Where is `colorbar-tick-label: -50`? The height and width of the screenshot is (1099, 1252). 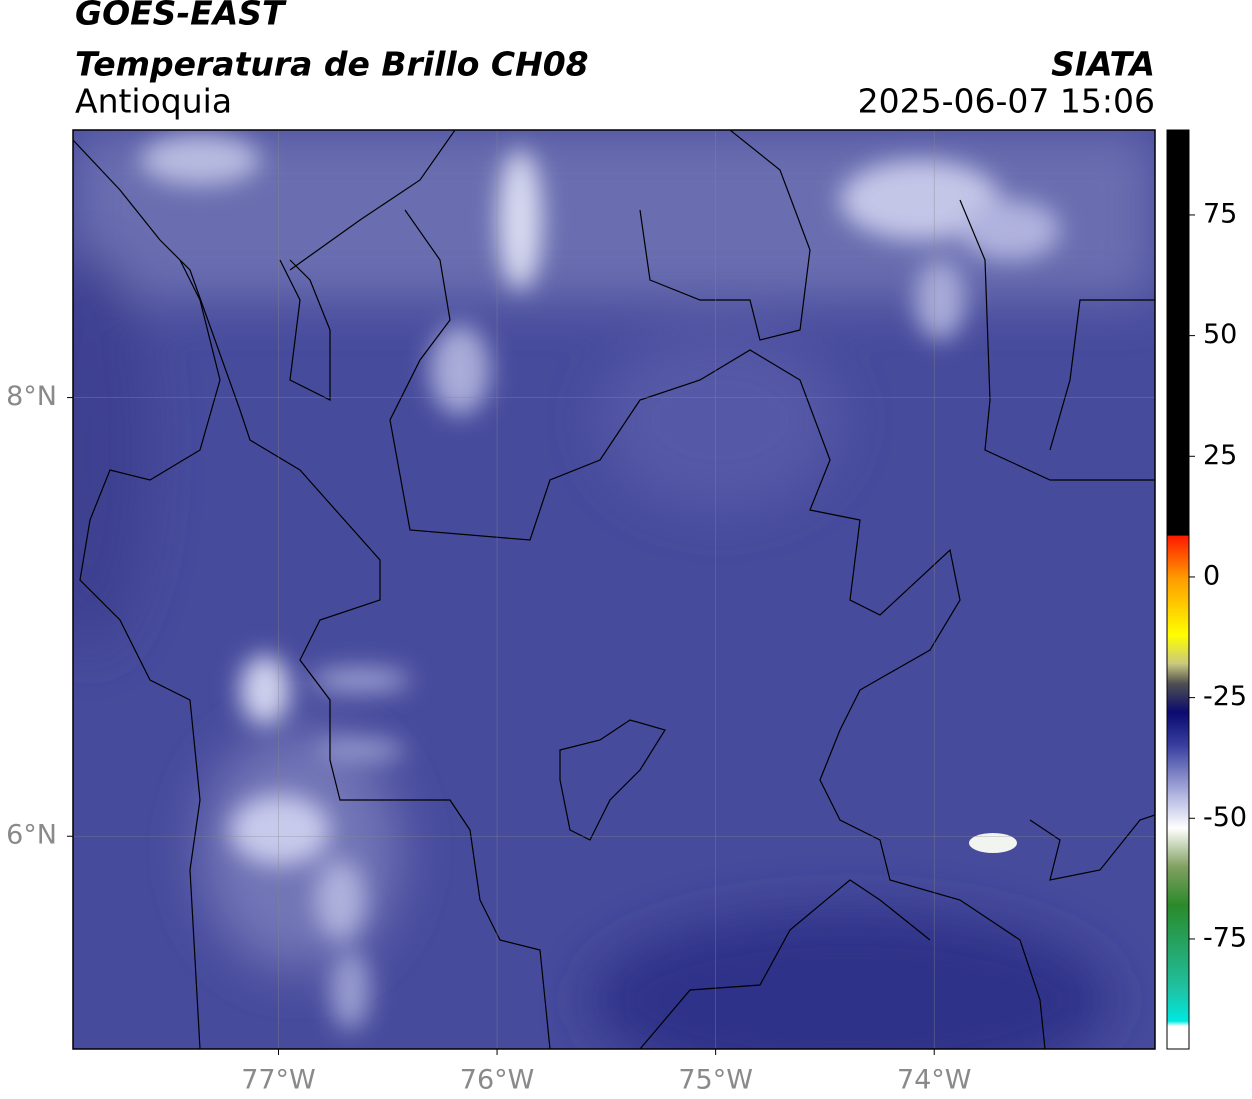
colorbar-tick-label: -50 is located at coordinates (1225, 817).